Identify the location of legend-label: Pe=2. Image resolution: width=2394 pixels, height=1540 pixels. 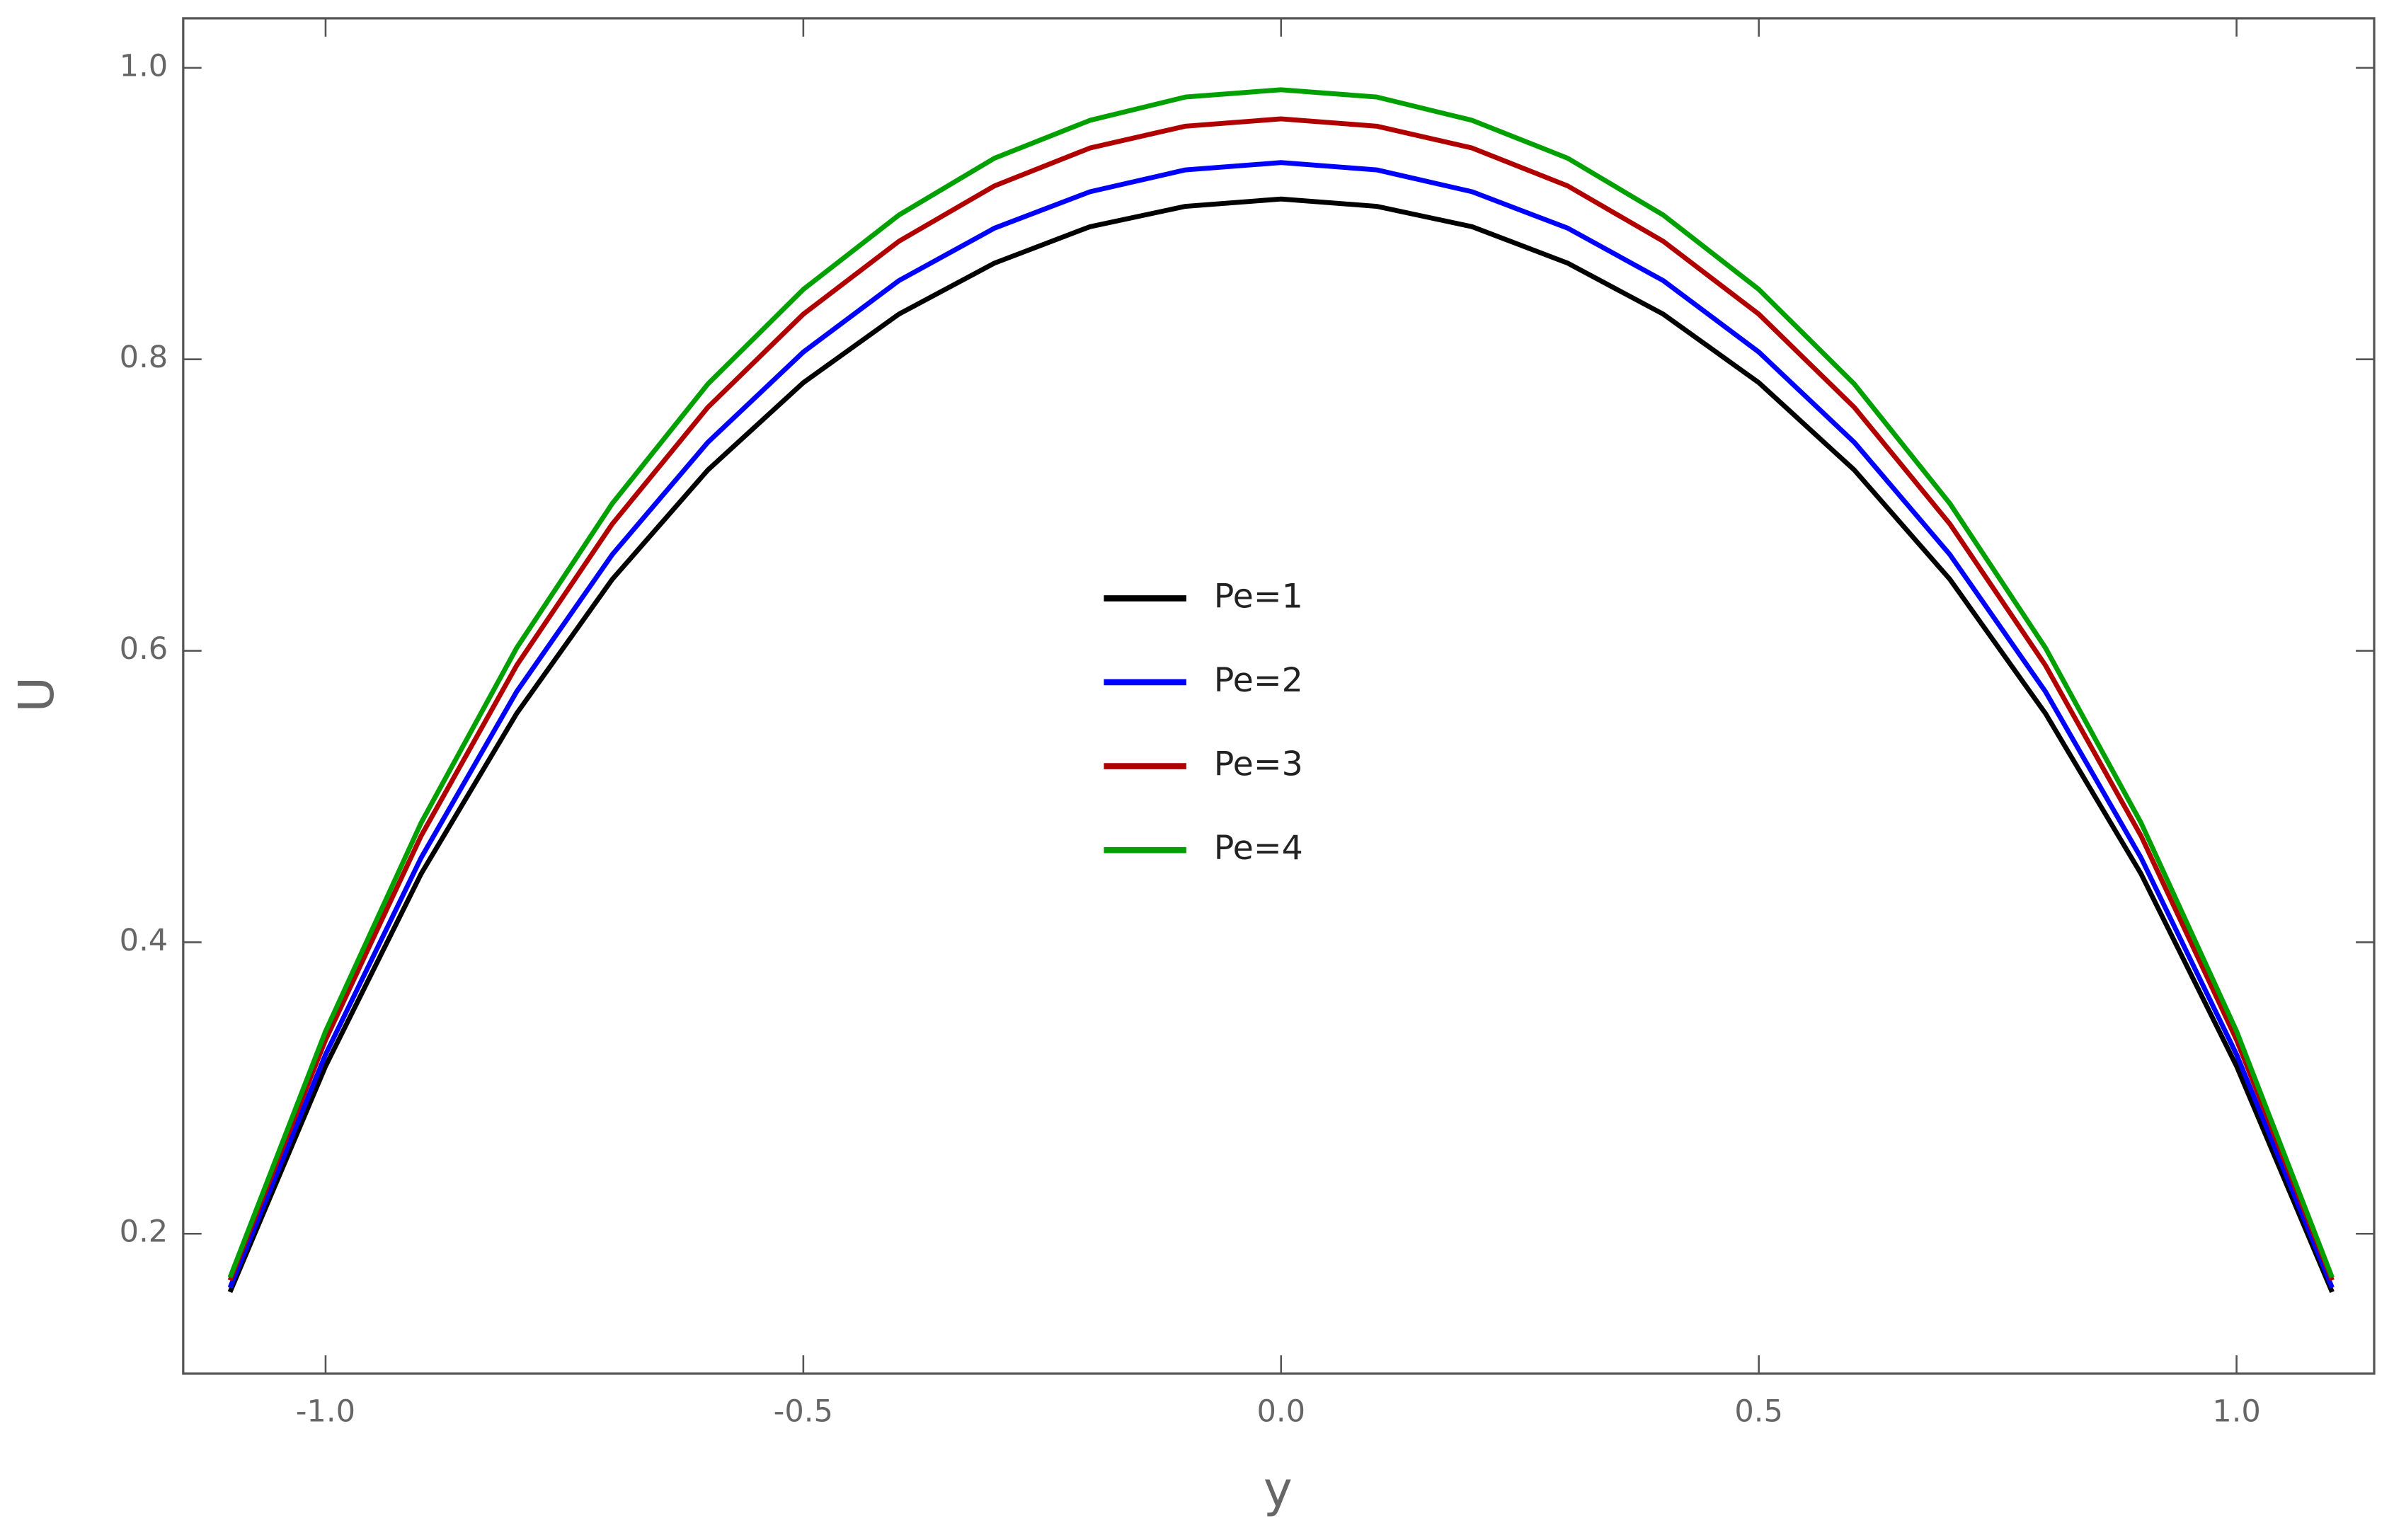
(1258, 681).